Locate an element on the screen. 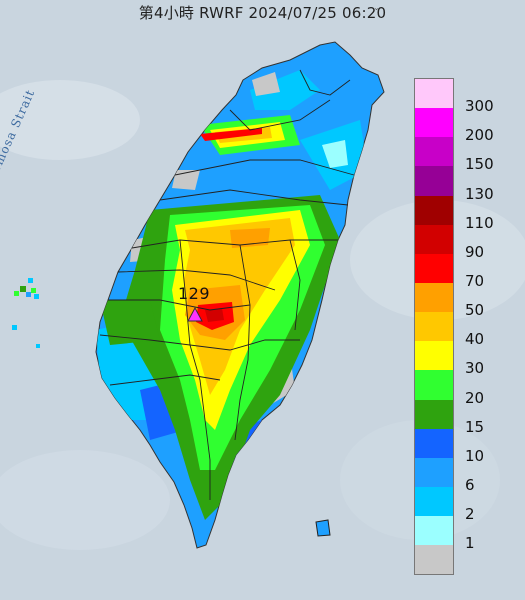 The image size is (525, 600). legend-label: 15 is located at coordinates (475, 426).